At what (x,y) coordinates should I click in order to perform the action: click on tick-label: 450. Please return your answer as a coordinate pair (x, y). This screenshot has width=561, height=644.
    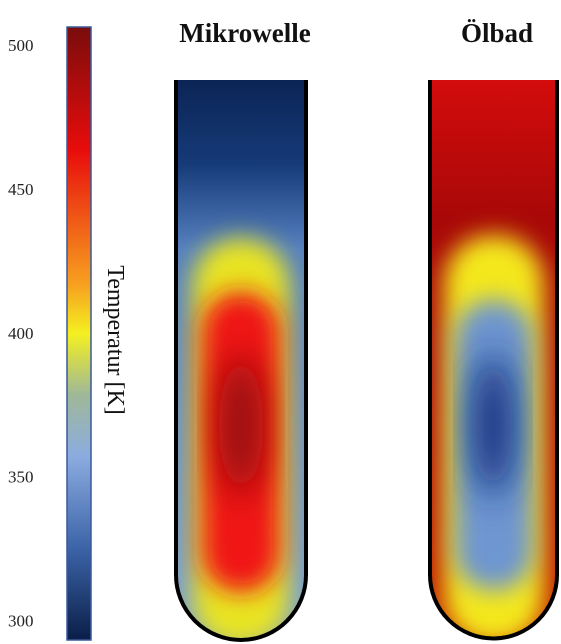
    Looking at the image, I should click on (21, 189).